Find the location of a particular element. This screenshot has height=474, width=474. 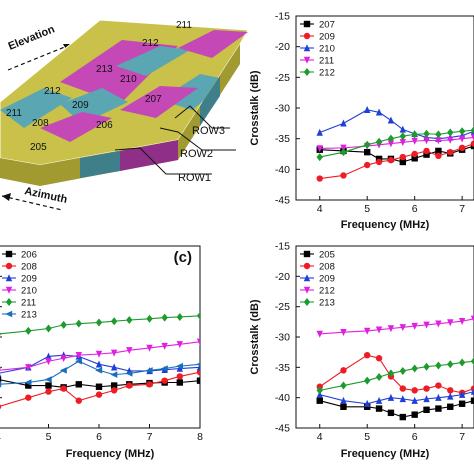

cell-label: 208 is located at coordinates (40, 123).